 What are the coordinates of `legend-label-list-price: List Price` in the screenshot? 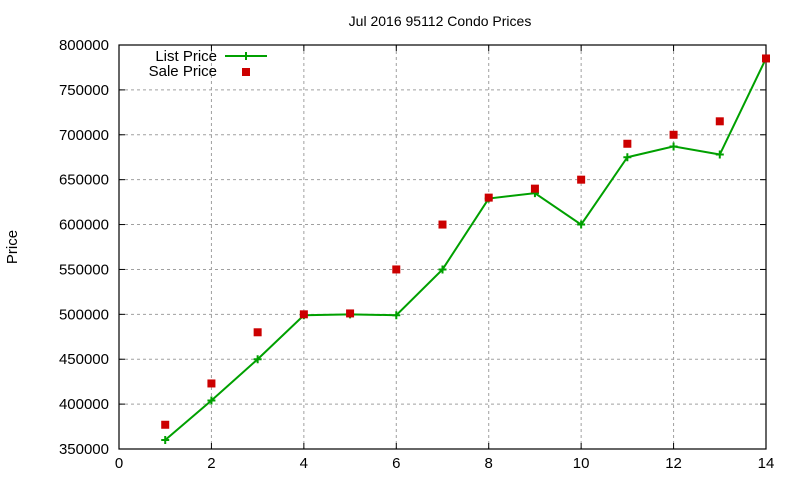 It's located at (186, 56).